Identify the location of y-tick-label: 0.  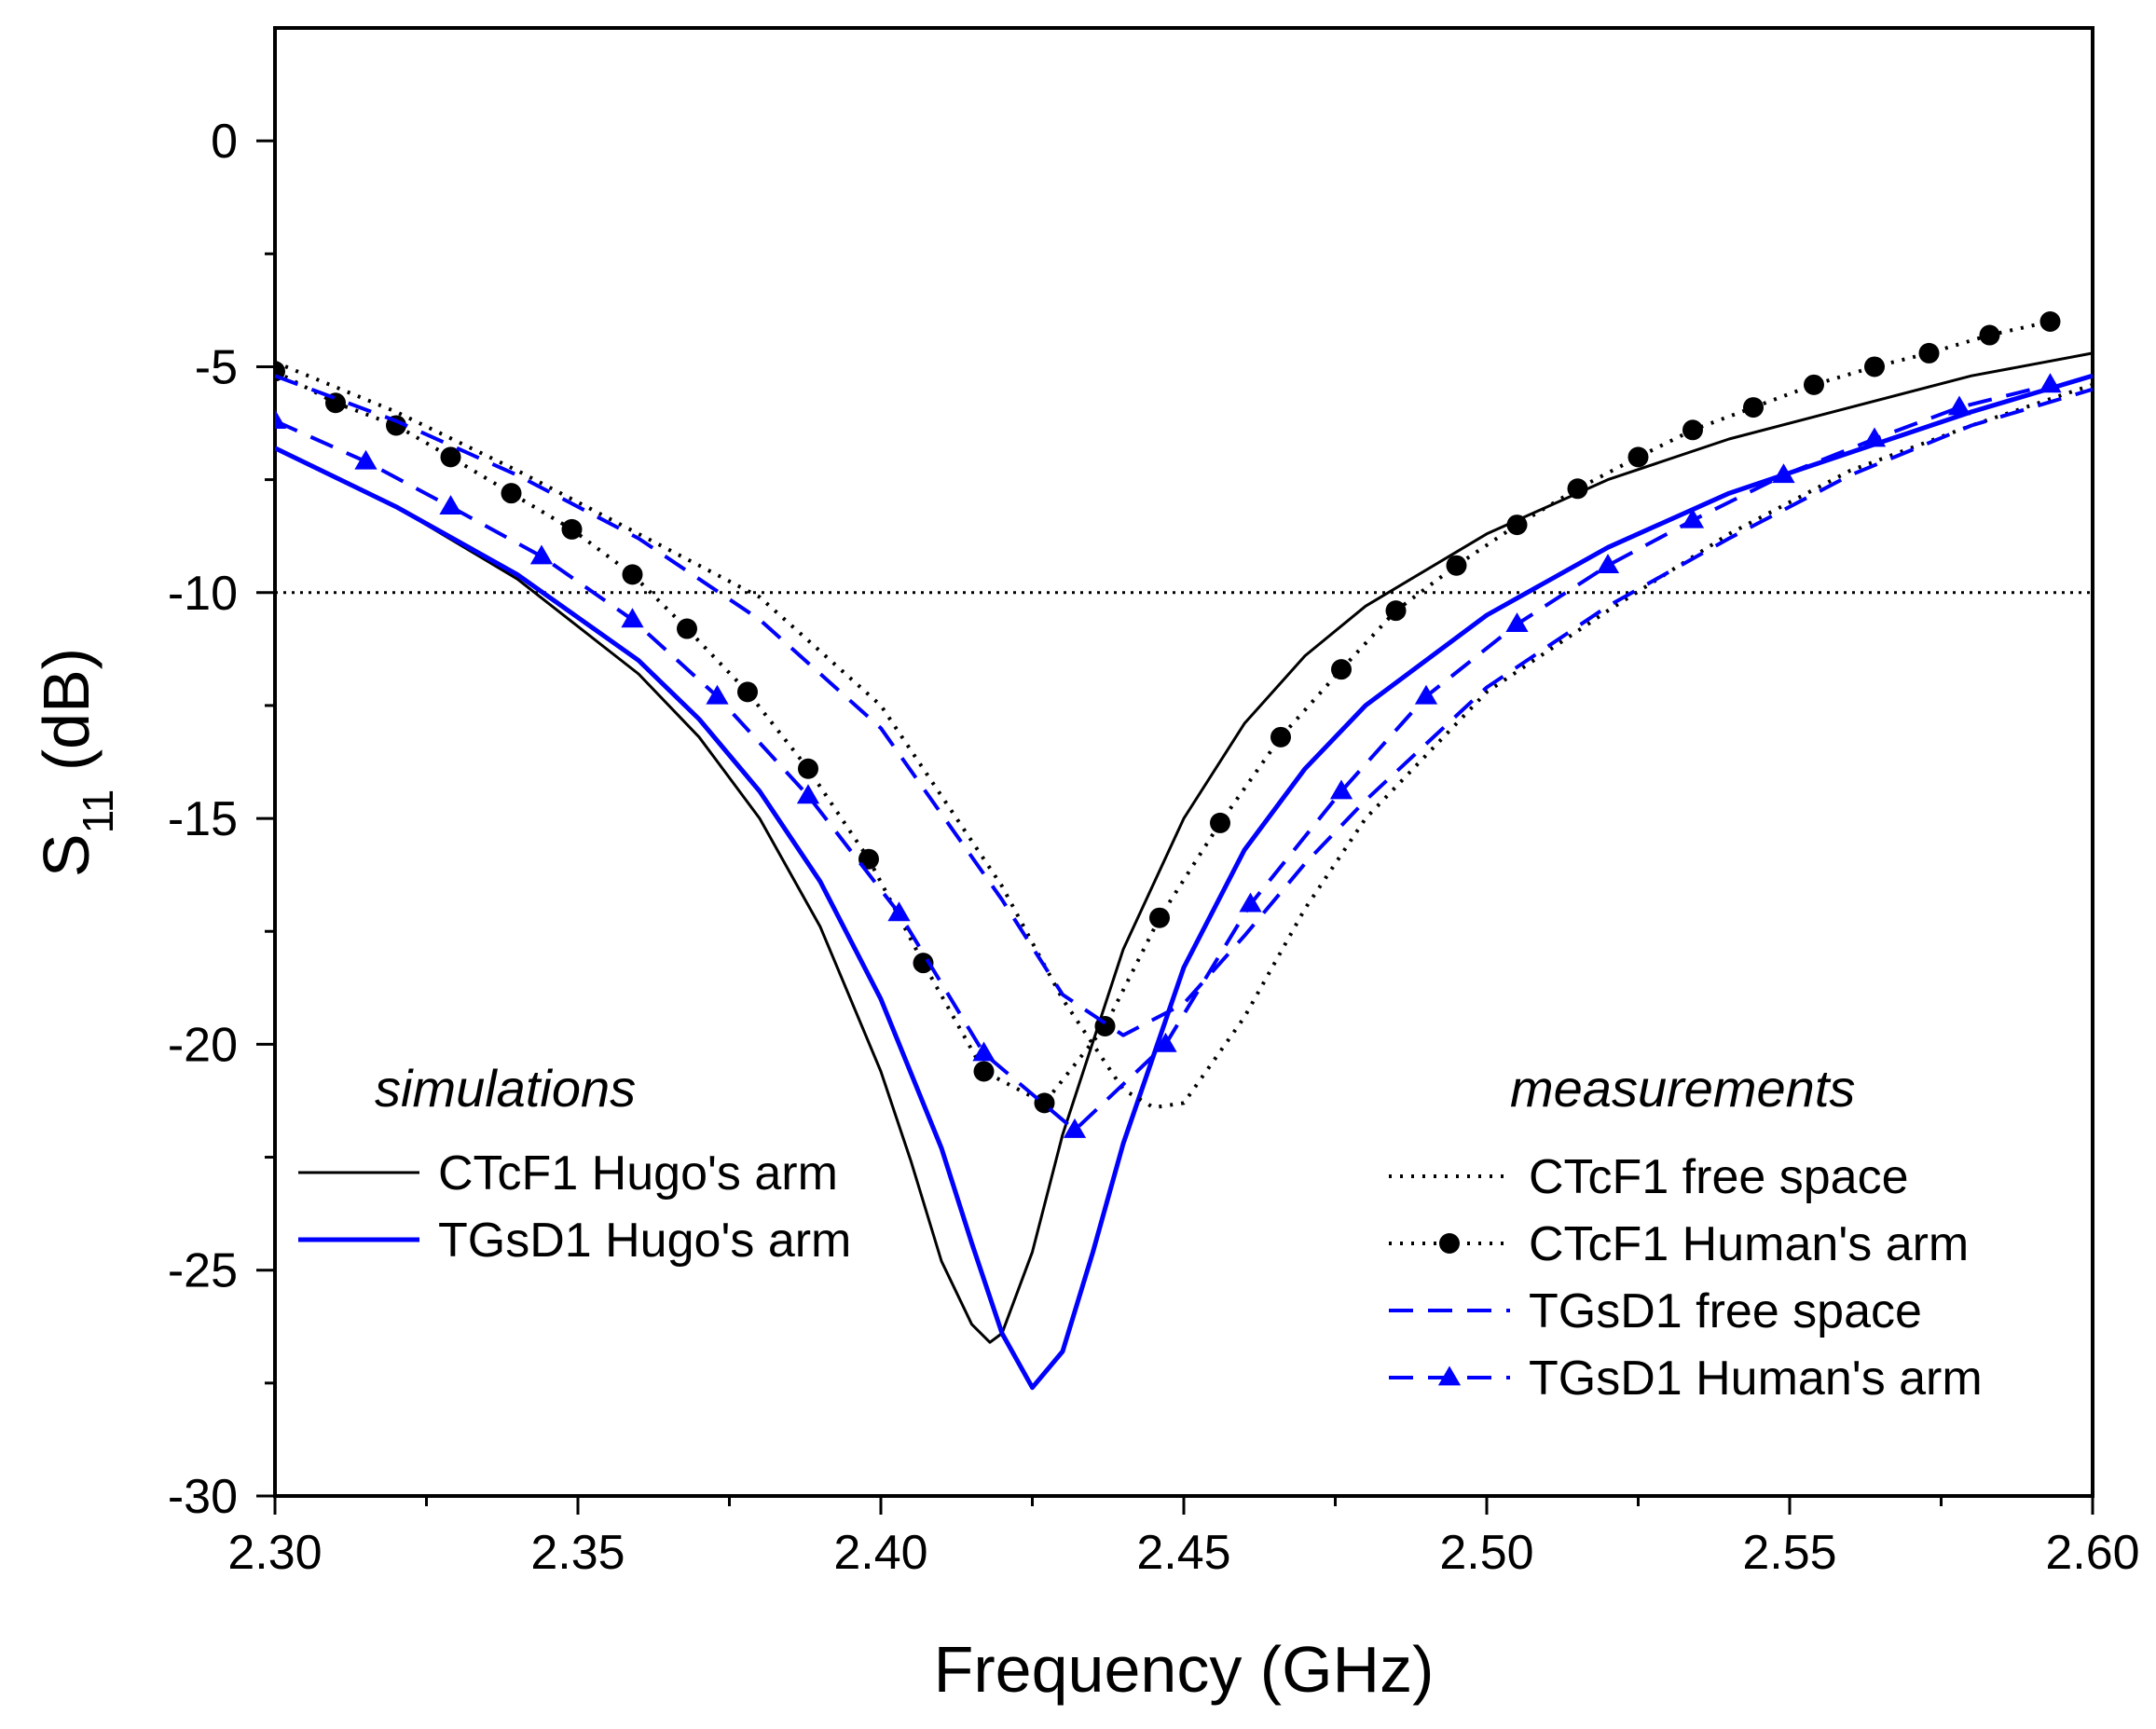
(225, 142).